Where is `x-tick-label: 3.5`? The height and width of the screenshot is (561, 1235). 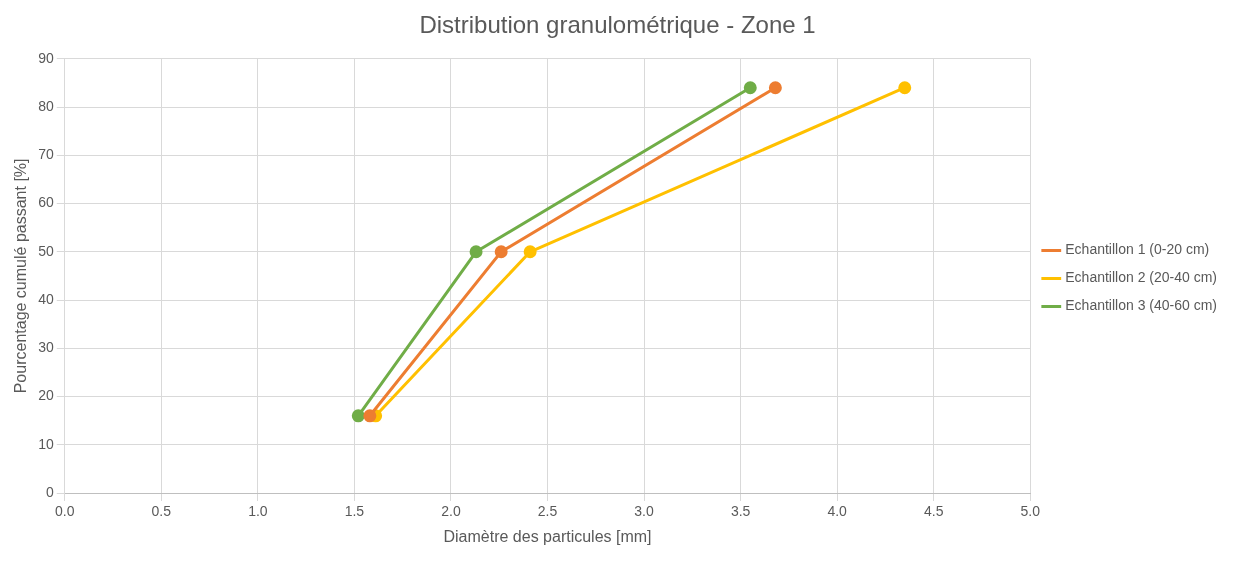
x-tick-label: 3.5 is located at coordinates (740, 511).